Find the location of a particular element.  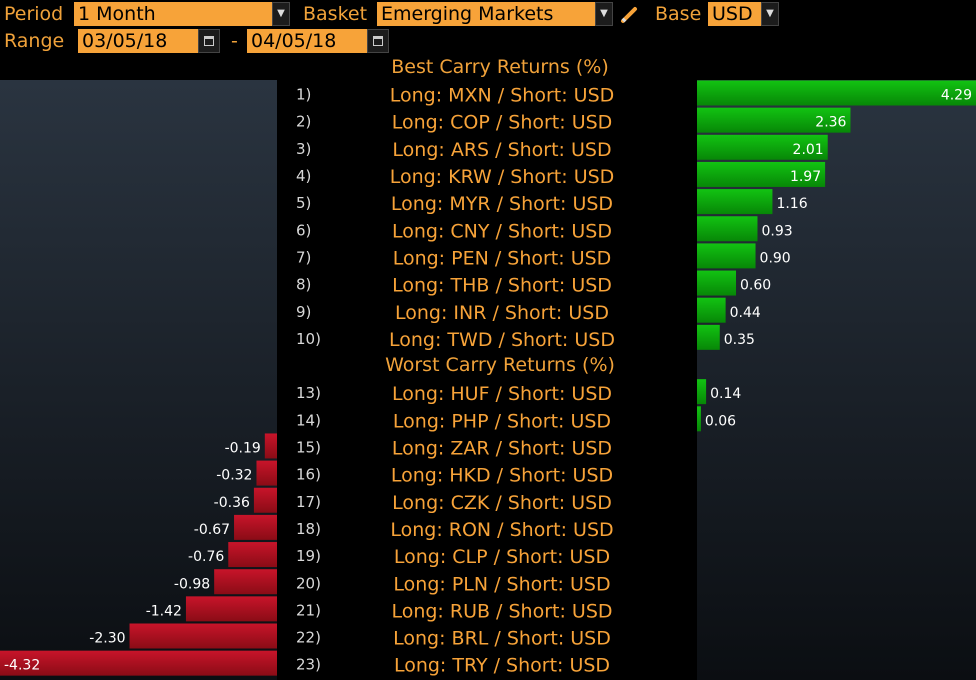

bar-value-label: 2.01 is located at coordinates (808, 150).